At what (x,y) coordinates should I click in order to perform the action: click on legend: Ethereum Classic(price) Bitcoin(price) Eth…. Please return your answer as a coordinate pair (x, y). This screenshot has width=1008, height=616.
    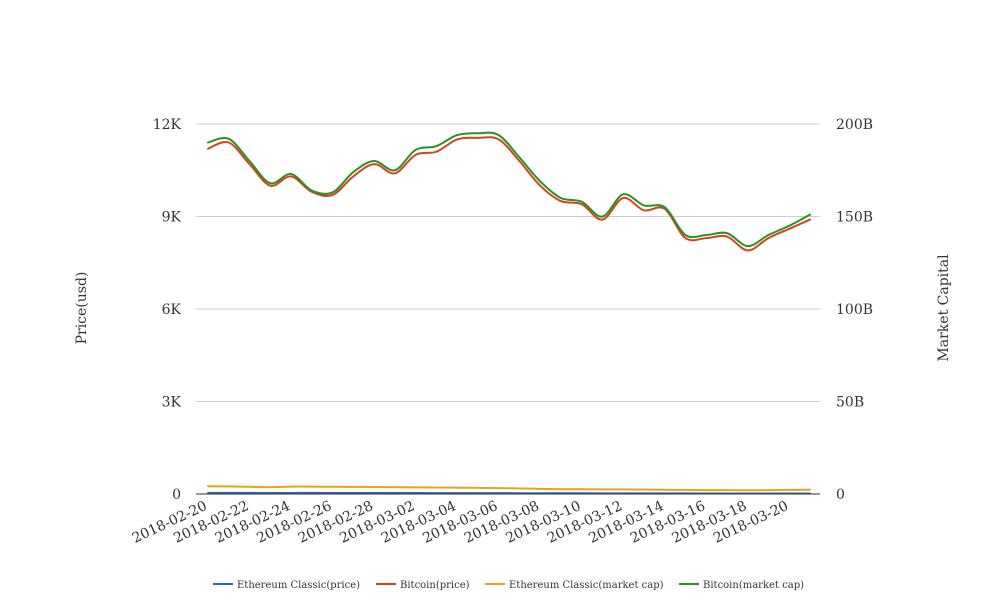
    Looking at the image, I should click on (508, 585).